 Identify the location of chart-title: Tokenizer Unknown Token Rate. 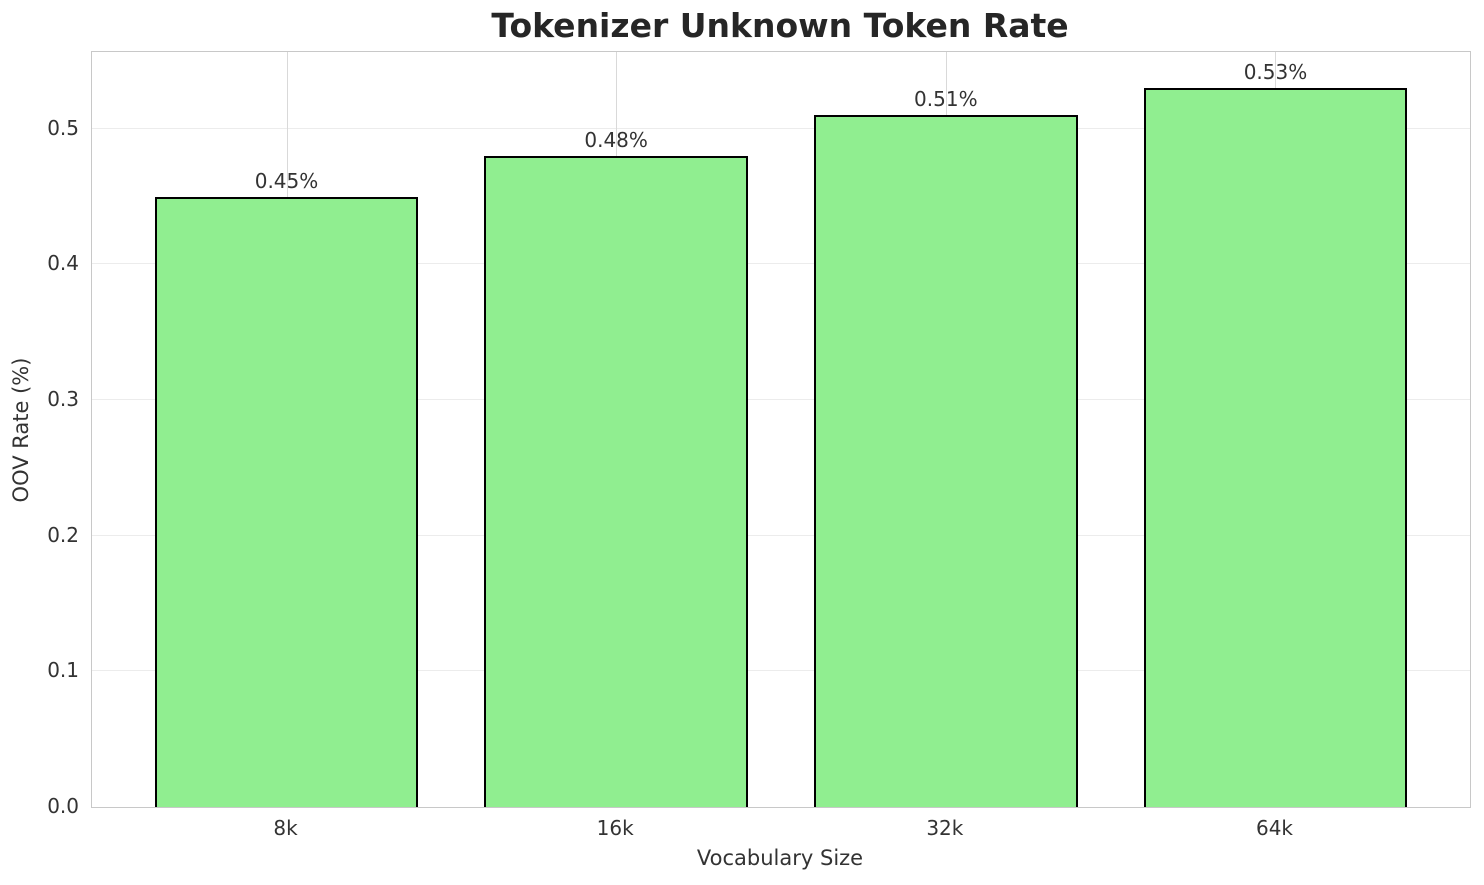
(780, 25).